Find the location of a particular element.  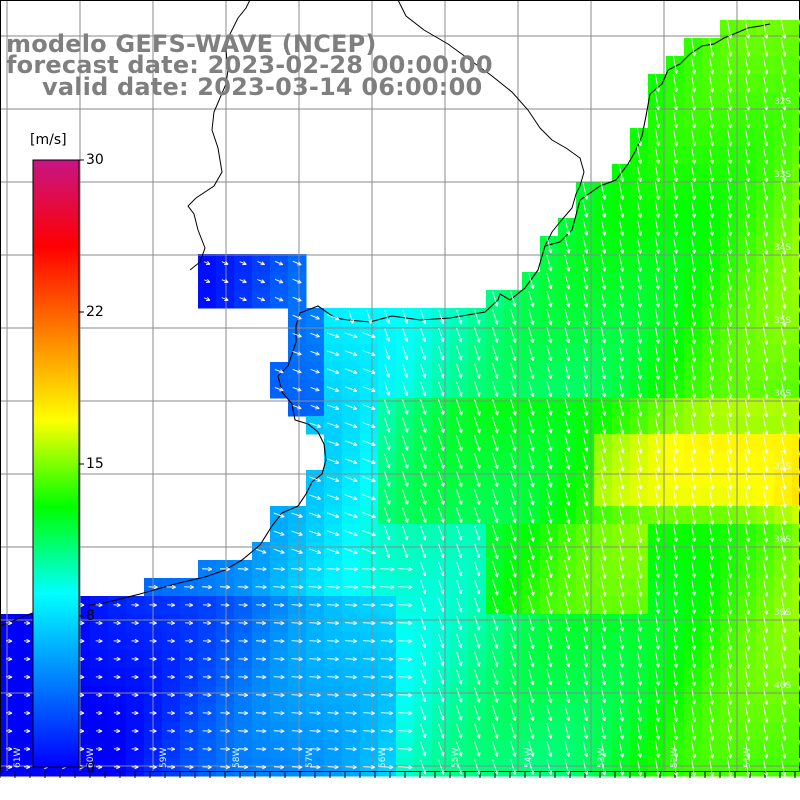

lon-label: 55W is located at coordinates (456, 758).